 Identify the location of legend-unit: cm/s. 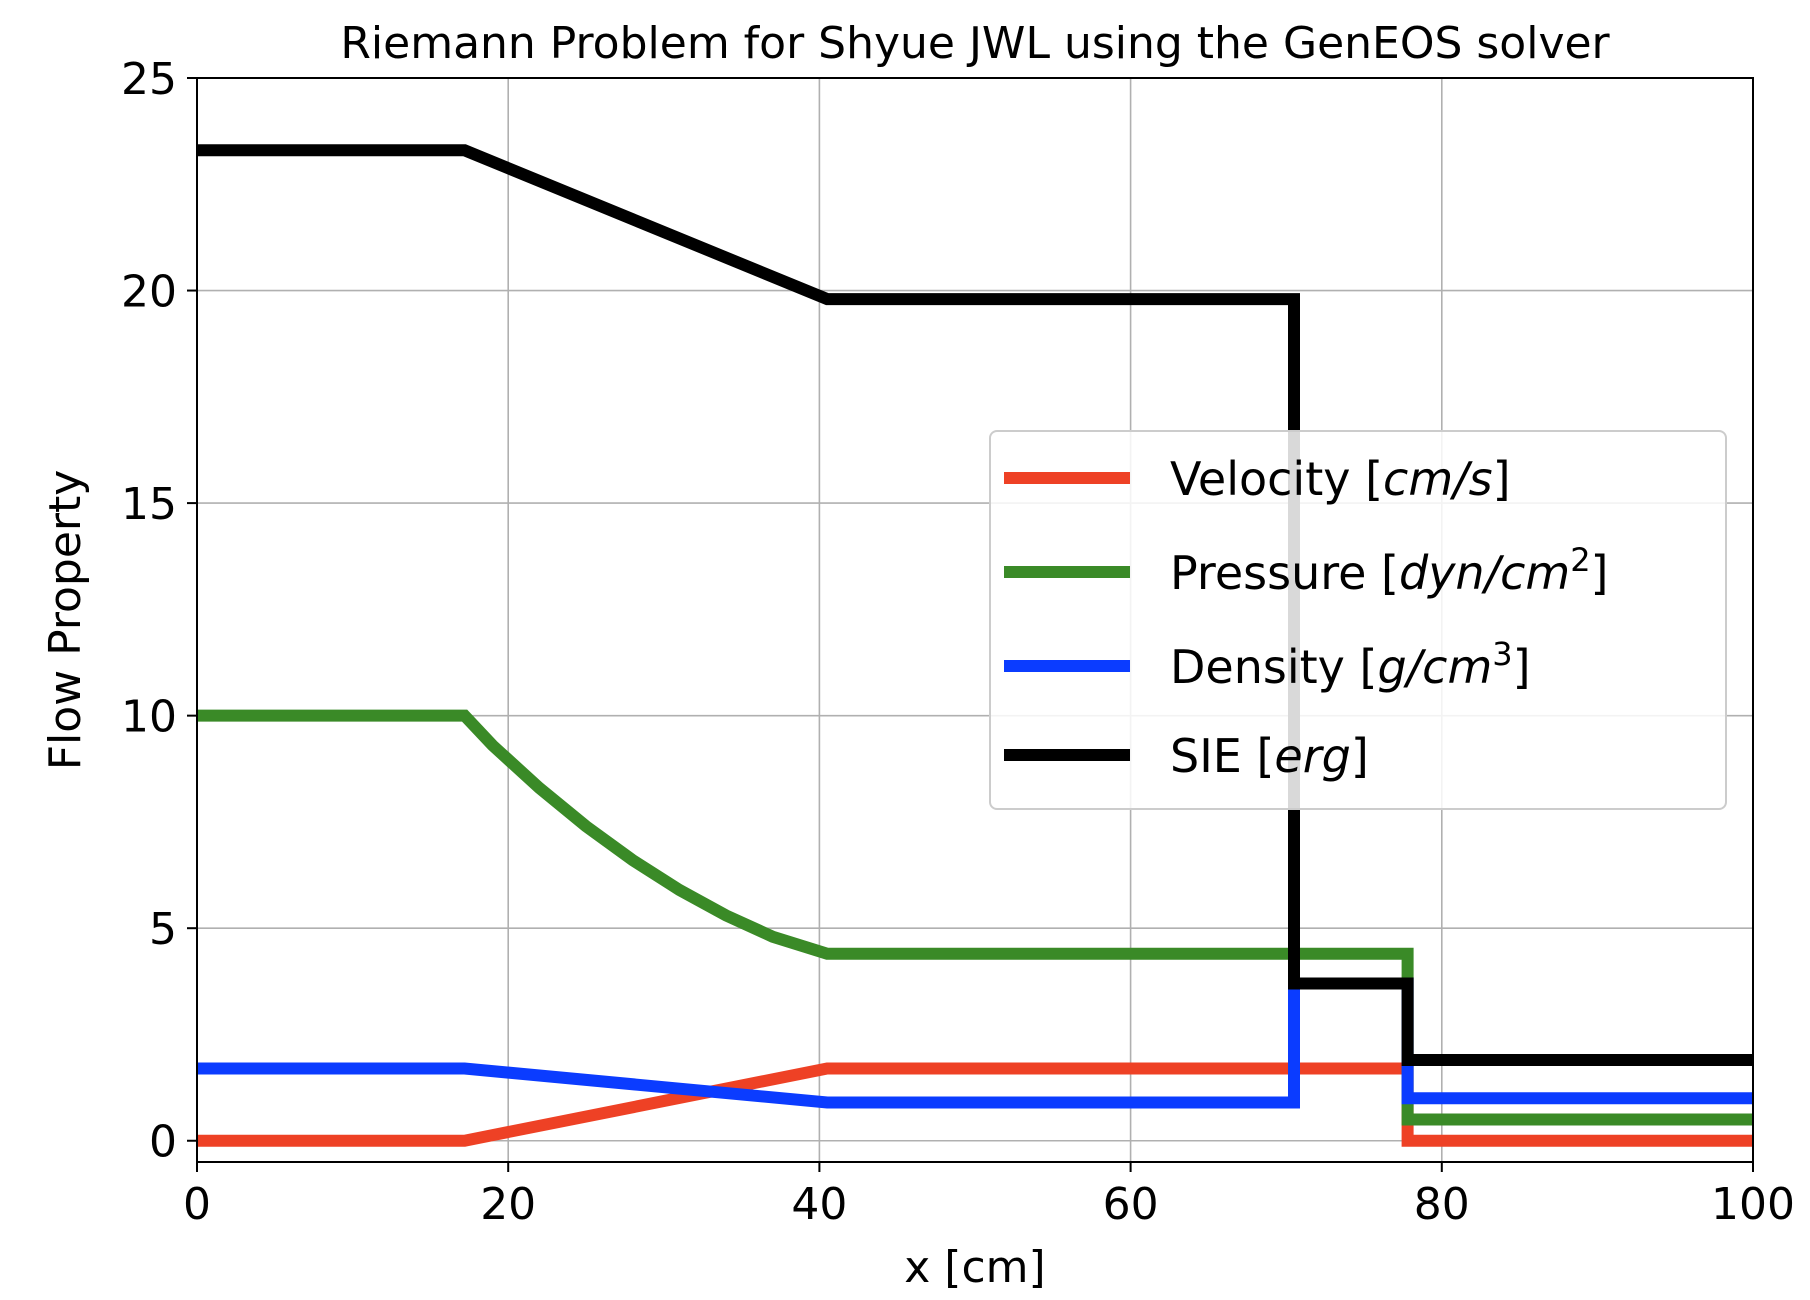
(1438, 479).